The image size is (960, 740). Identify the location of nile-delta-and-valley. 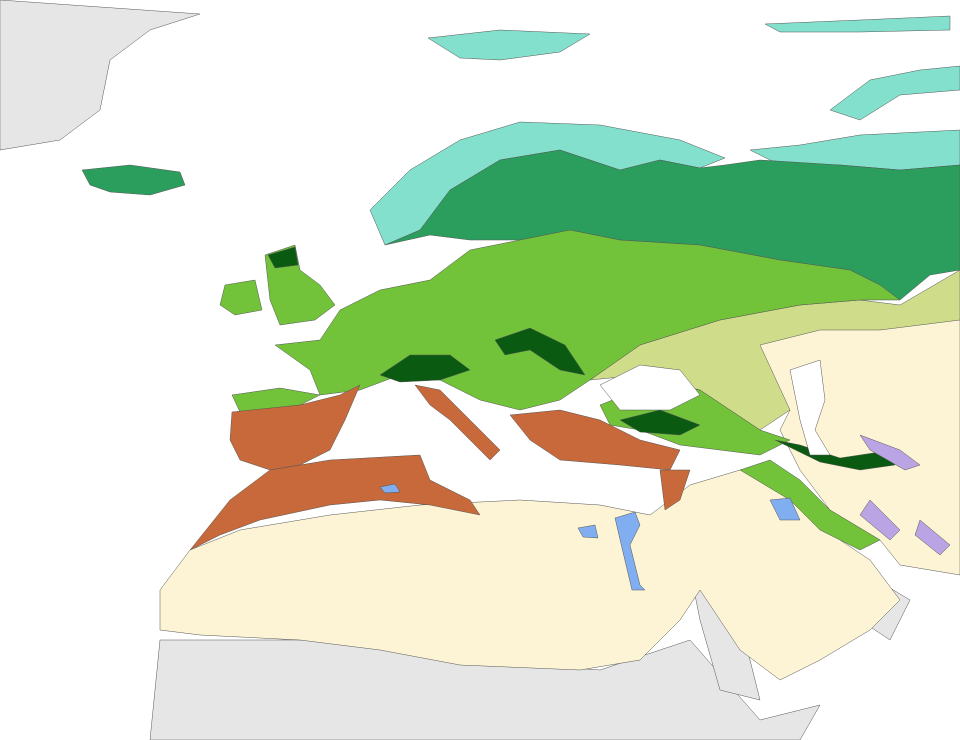
(630, 551).